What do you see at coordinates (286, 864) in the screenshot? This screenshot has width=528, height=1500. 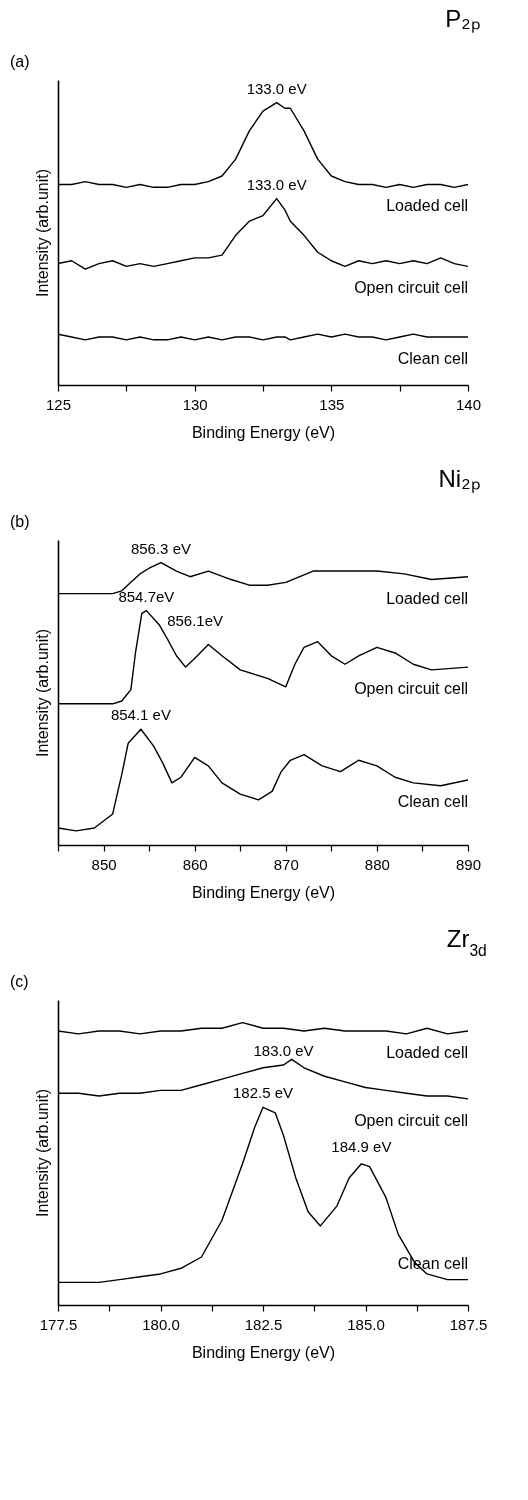 I see `x-tick-label: 870` at bounding box center [286, 864].